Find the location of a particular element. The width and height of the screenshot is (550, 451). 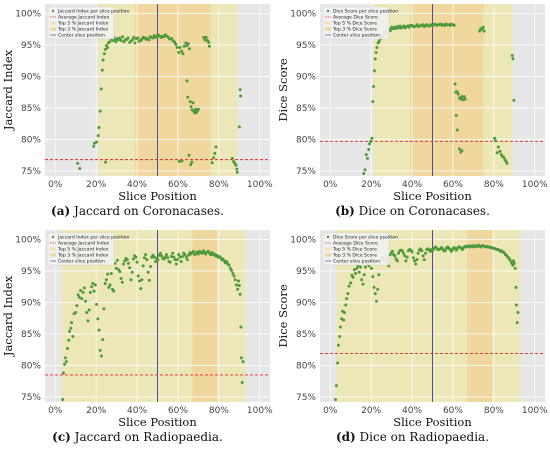

legend-label: Top 3 % Dice Score is located at coordinates (354, 256).